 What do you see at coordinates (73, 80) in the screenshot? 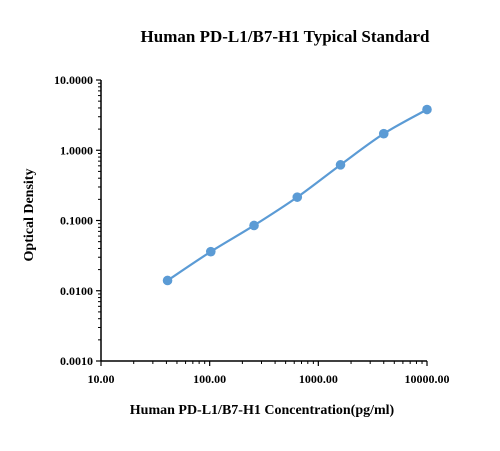
I see `y-tick-label: 10.0000` at bounding box center [73, 80].